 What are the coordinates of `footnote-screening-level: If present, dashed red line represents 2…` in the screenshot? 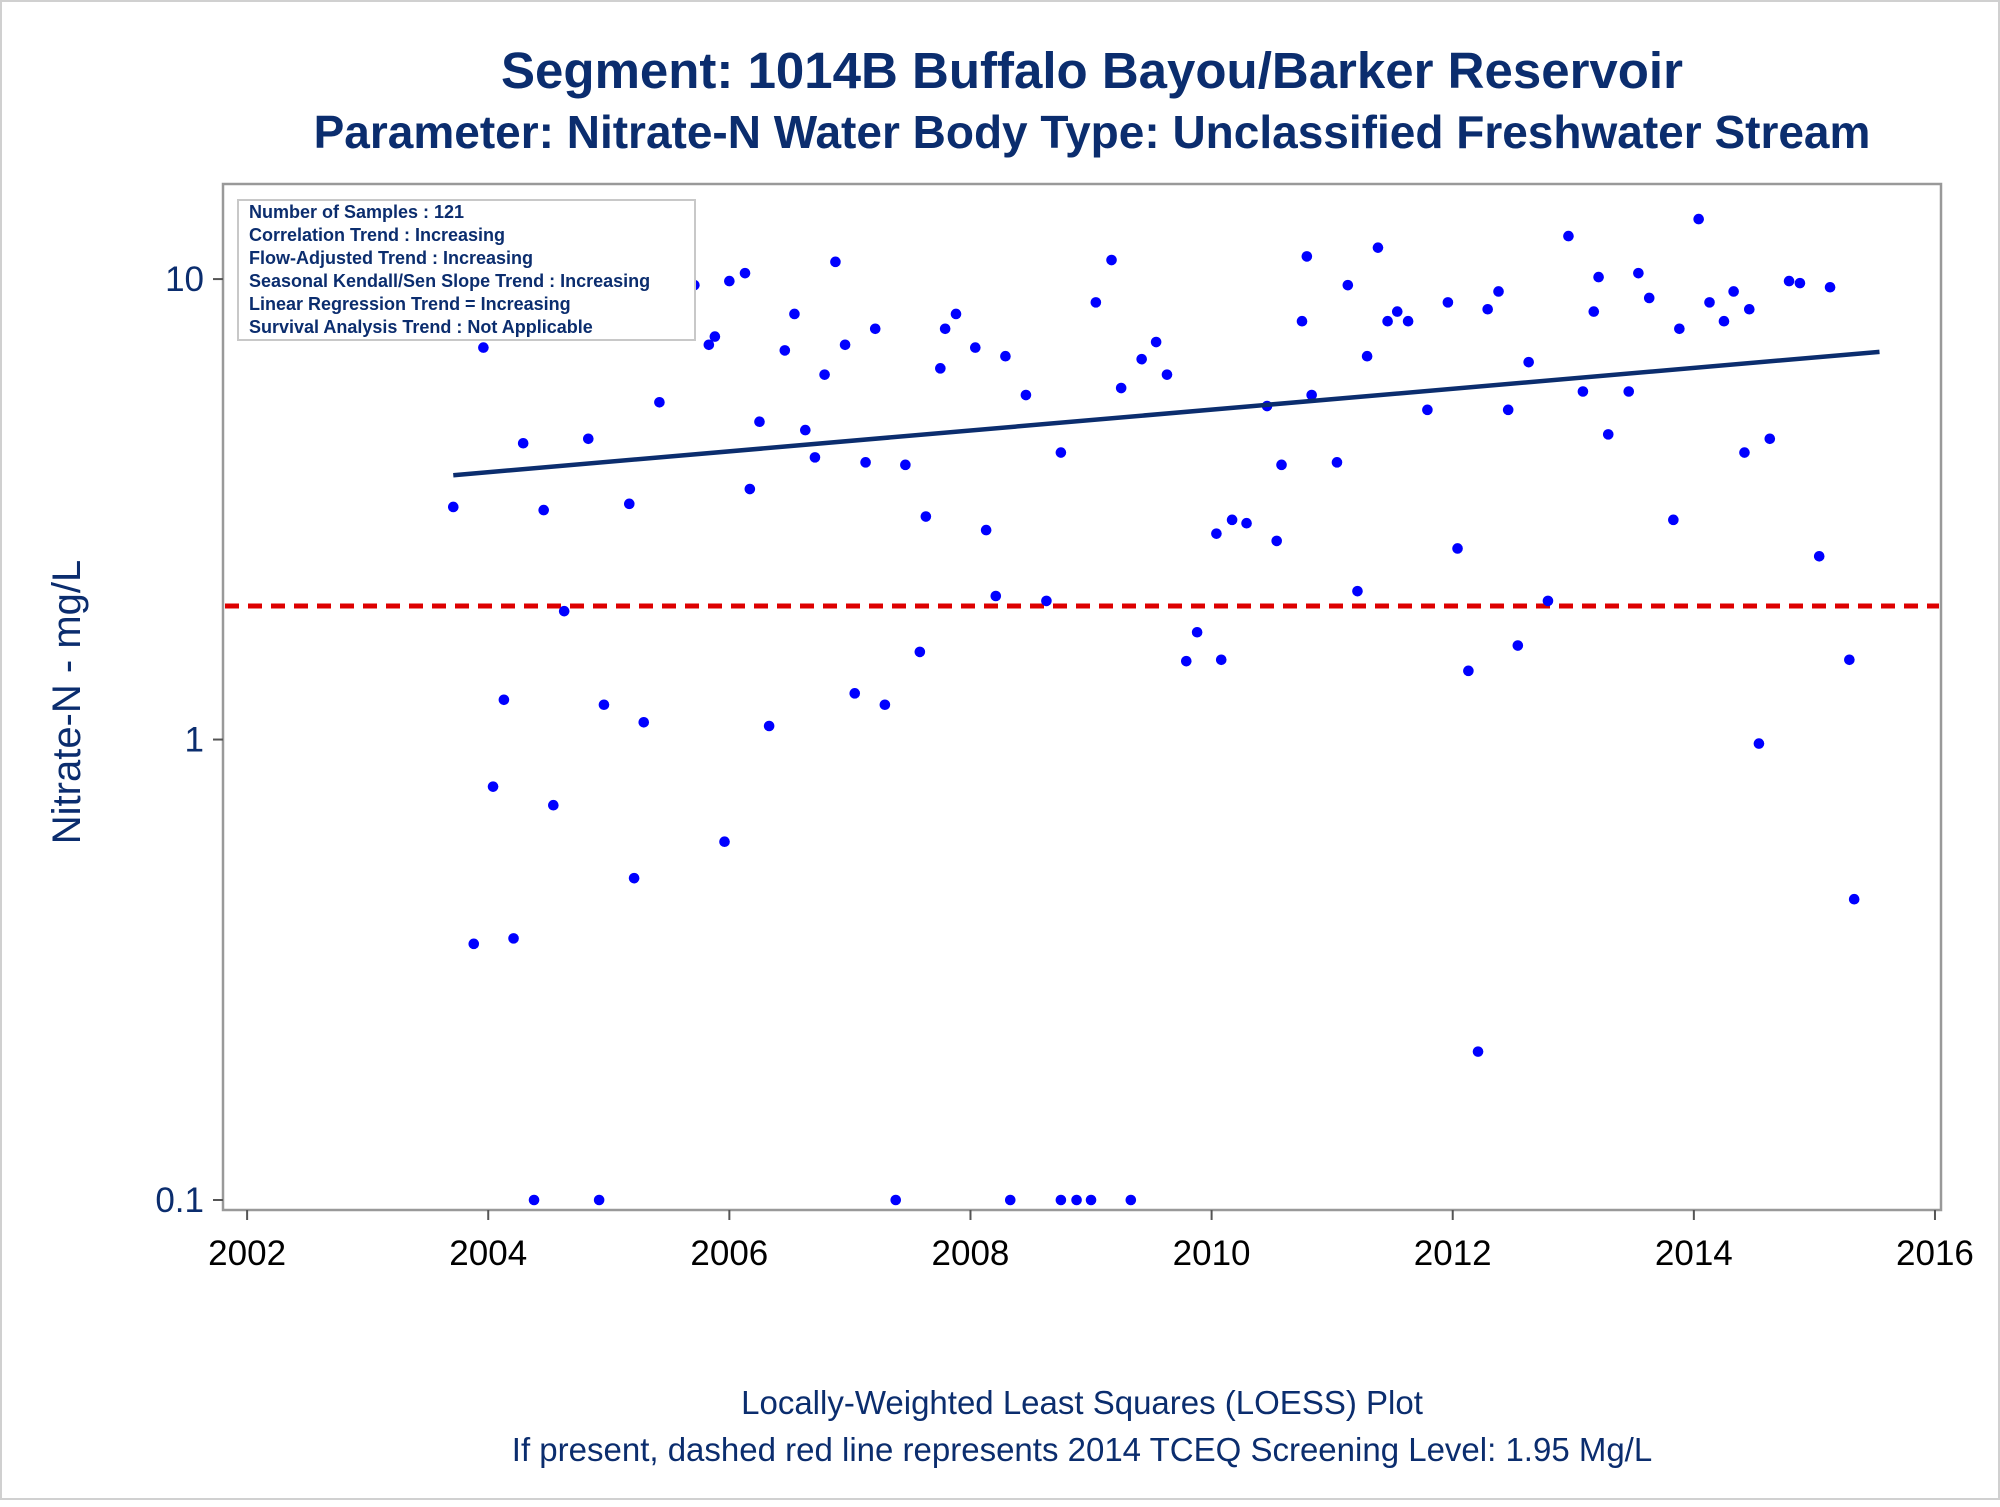 It's located at (1082, 1449).